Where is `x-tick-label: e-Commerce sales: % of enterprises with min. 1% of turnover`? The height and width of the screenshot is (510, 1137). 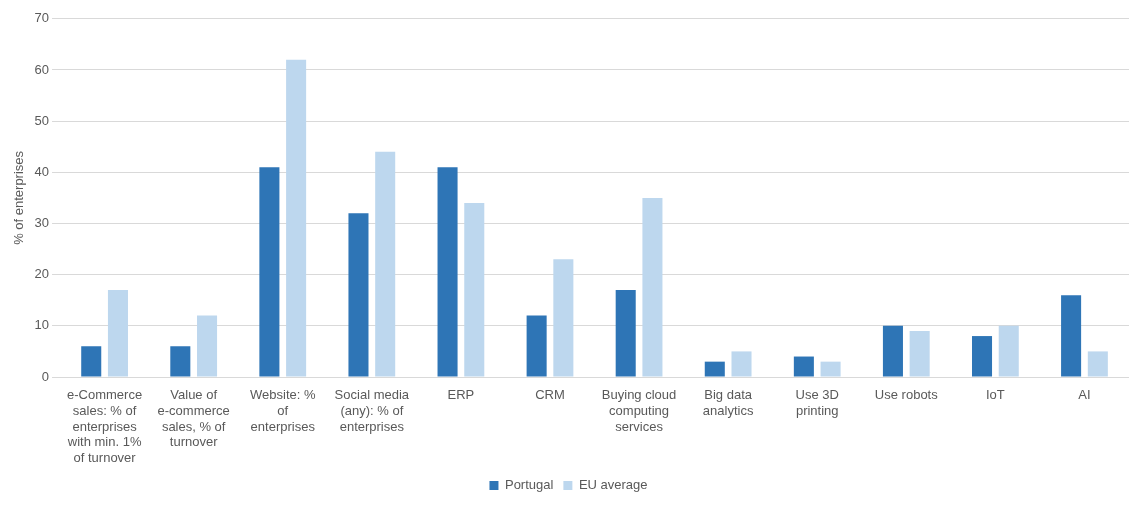
x-tick-label: e-Commerce sales: % of enterprises with min. 1% of turnover is located at coordinates (104, 426).